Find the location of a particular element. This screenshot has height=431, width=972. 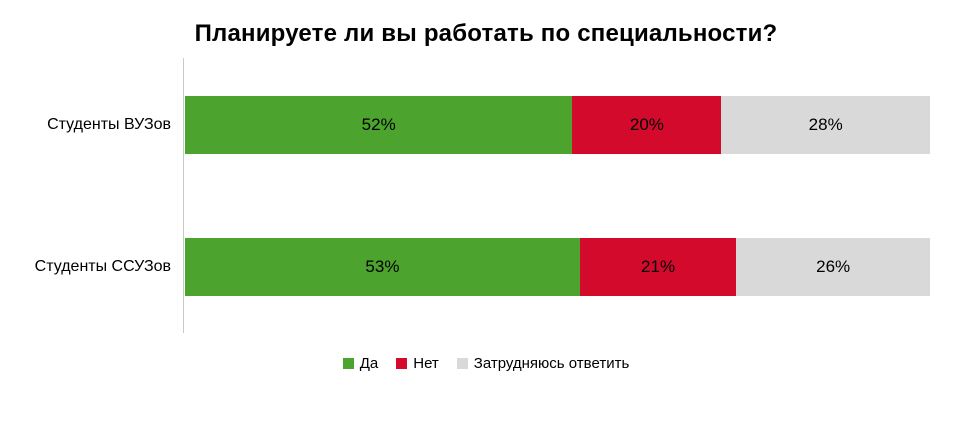

legend: Да Нет Затрудняюсь ответить is located at coordinates (486, 363).